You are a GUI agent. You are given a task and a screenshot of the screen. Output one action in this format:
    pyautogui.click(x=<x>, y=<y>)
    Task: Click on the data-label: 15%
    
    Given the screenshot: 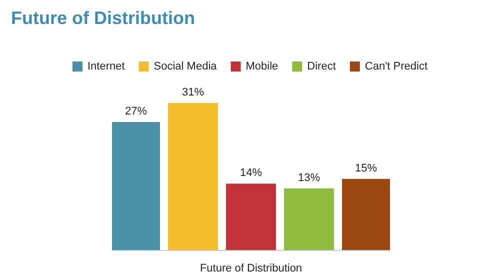 What is the action you would take?
    pyautogui.click(x=366, y=168)
    